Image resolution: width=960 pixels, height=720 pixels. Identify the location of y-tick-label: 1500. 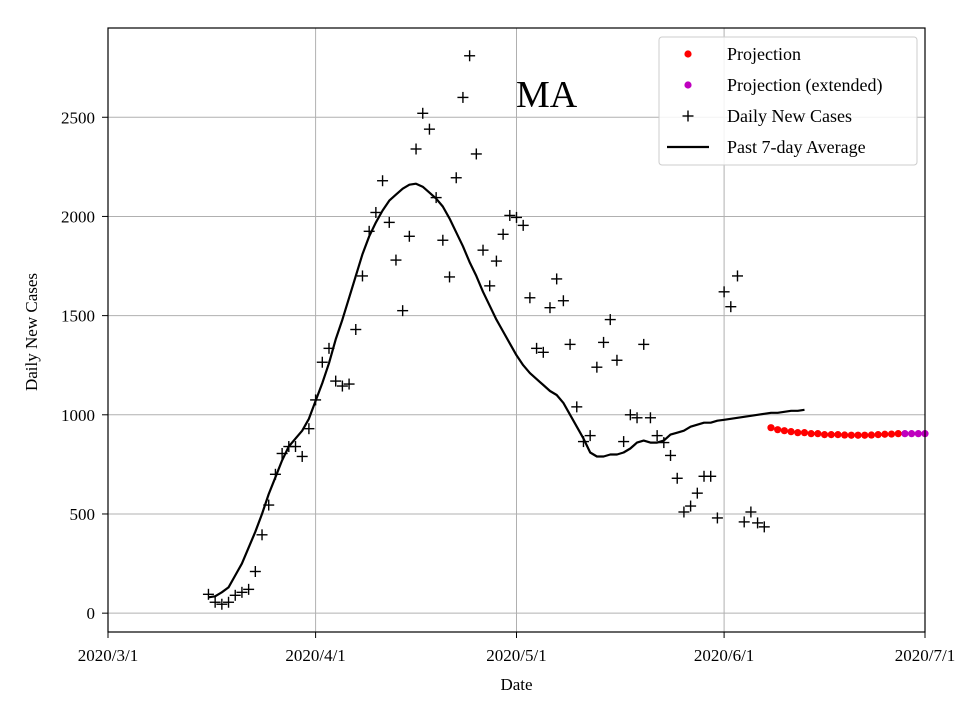
(78, 316).